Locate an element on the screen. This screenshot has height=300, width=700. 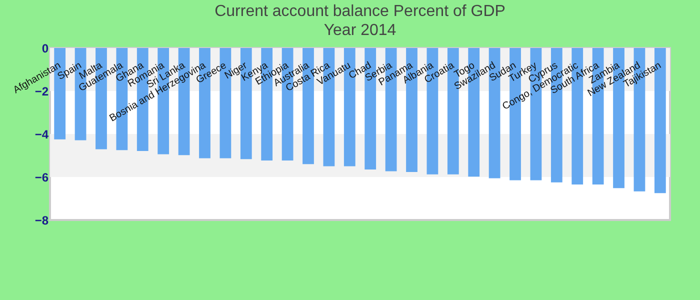
chart-subtitle: Year 2014 is located at coordinates (360, 30).